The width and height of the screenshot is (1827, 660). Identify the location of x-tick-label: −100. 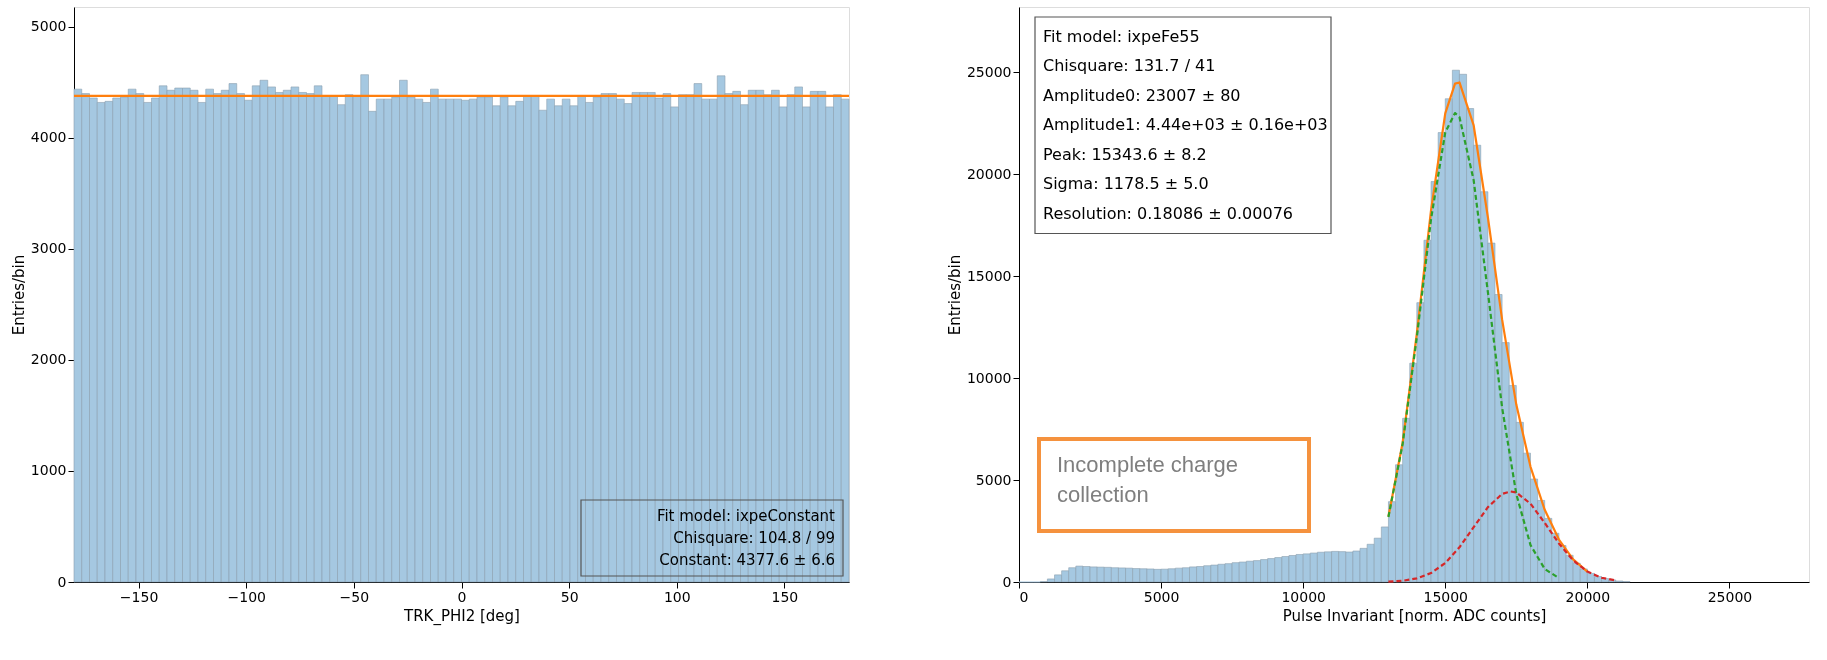
(246, 596).